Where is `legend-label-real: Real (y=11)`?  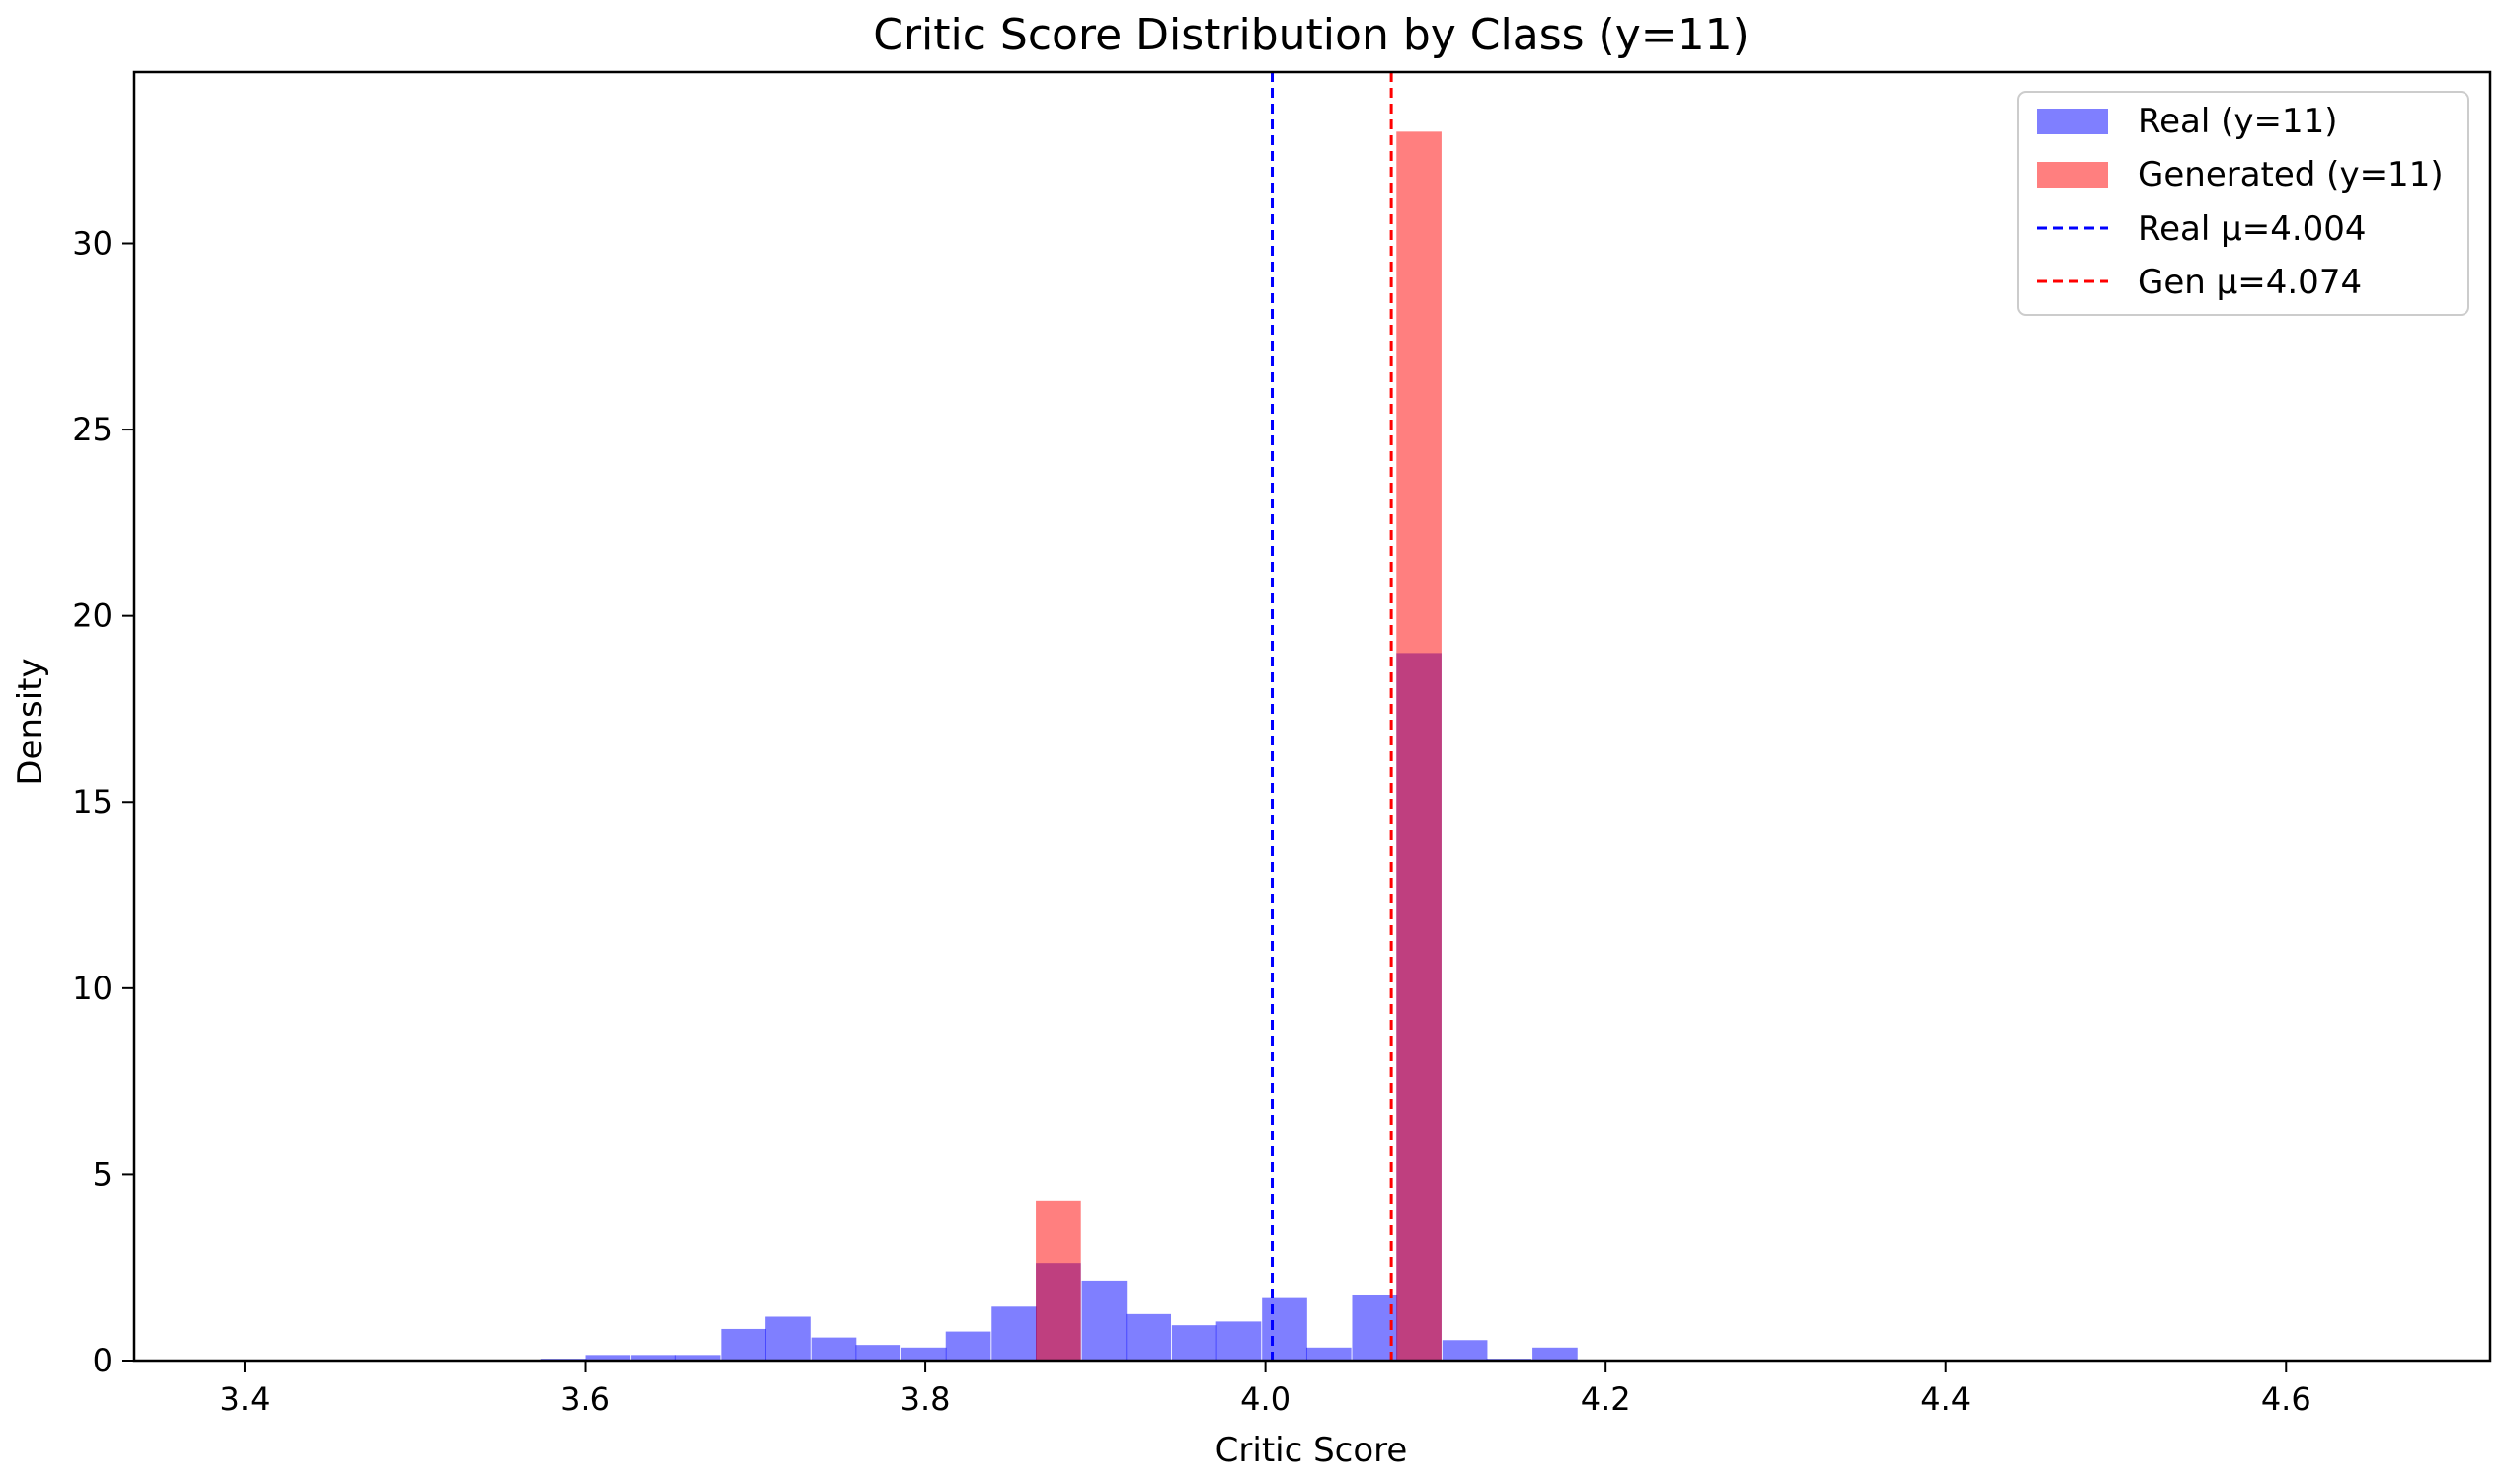 legend-label-real: Real (y=11) is located at coordinates (2238, 122).